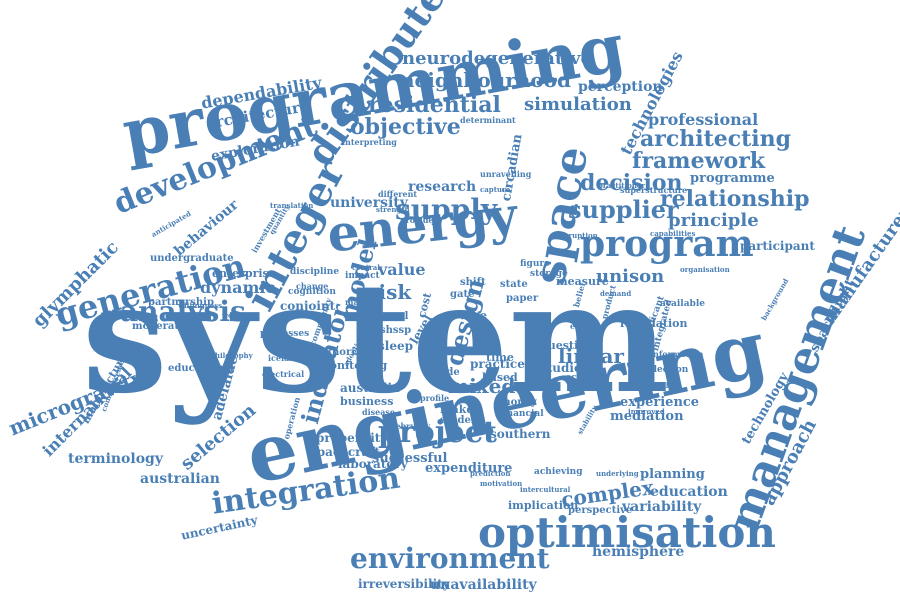  What do you see at coordinates (370, 388) in the screenshot?
I see `cloud-word: australia` at bounding box center [370, 388].